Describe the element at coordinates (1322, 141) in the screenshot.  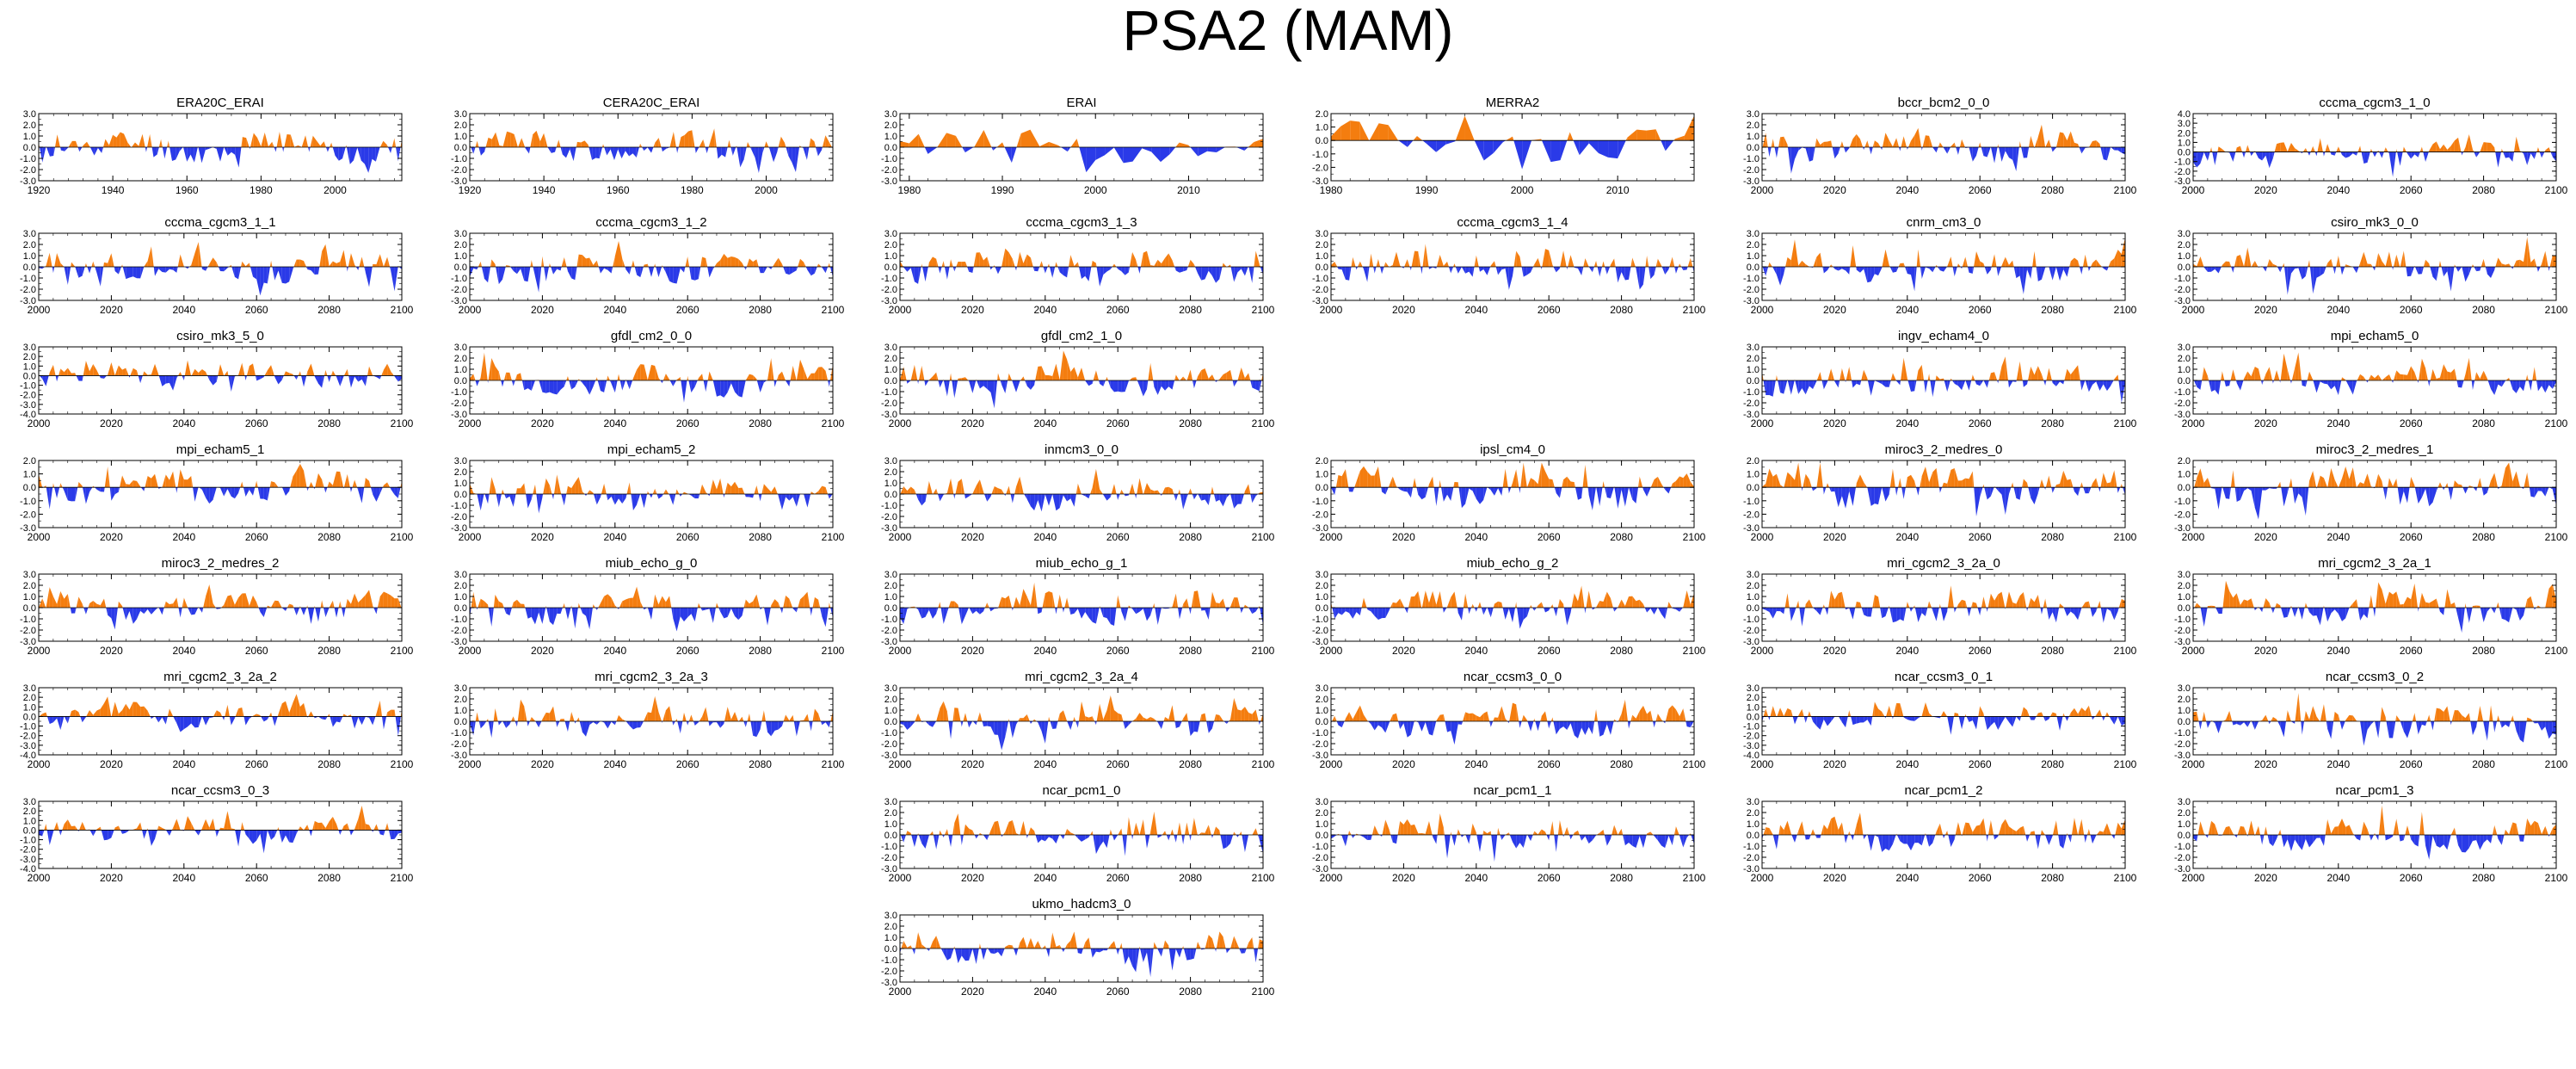
I see `y-tick-label: 0.0` at that location.